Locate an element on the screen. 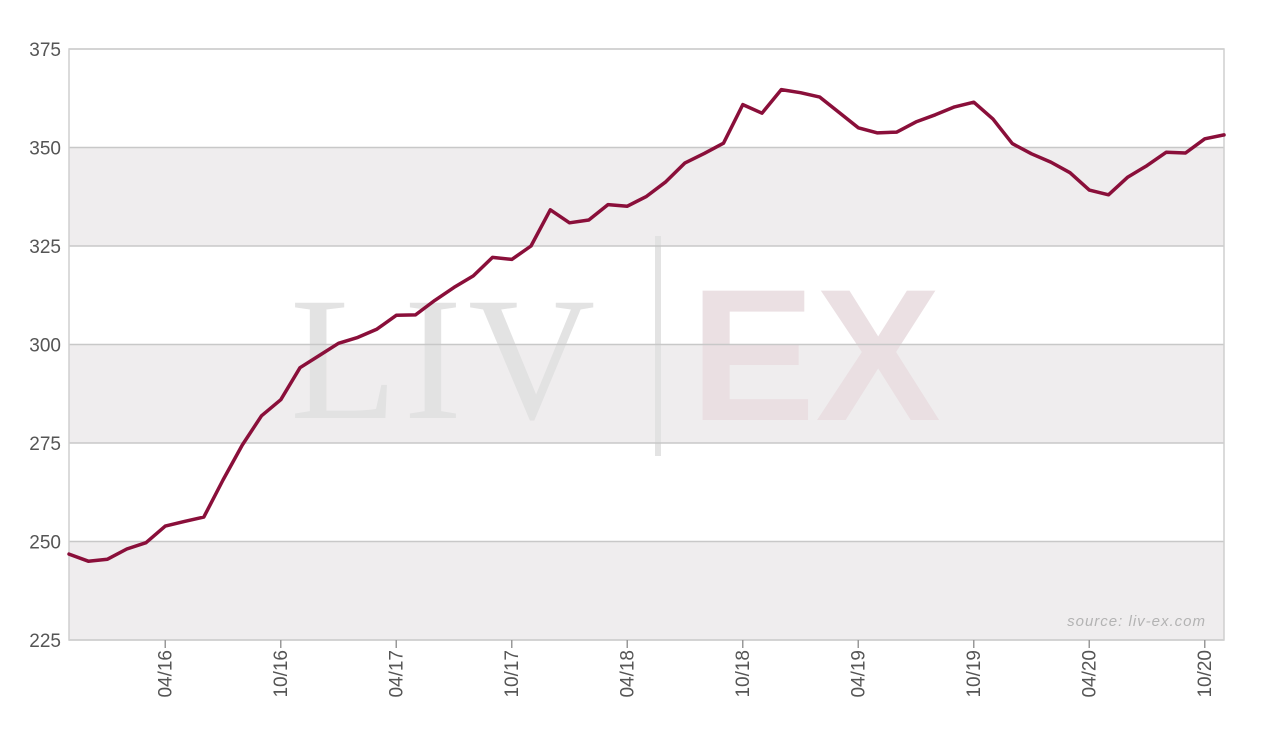 Image resolution: width=1266 pixels, height=753 pixels. y-tick-label: 375 is located at coordinates (45, 50).